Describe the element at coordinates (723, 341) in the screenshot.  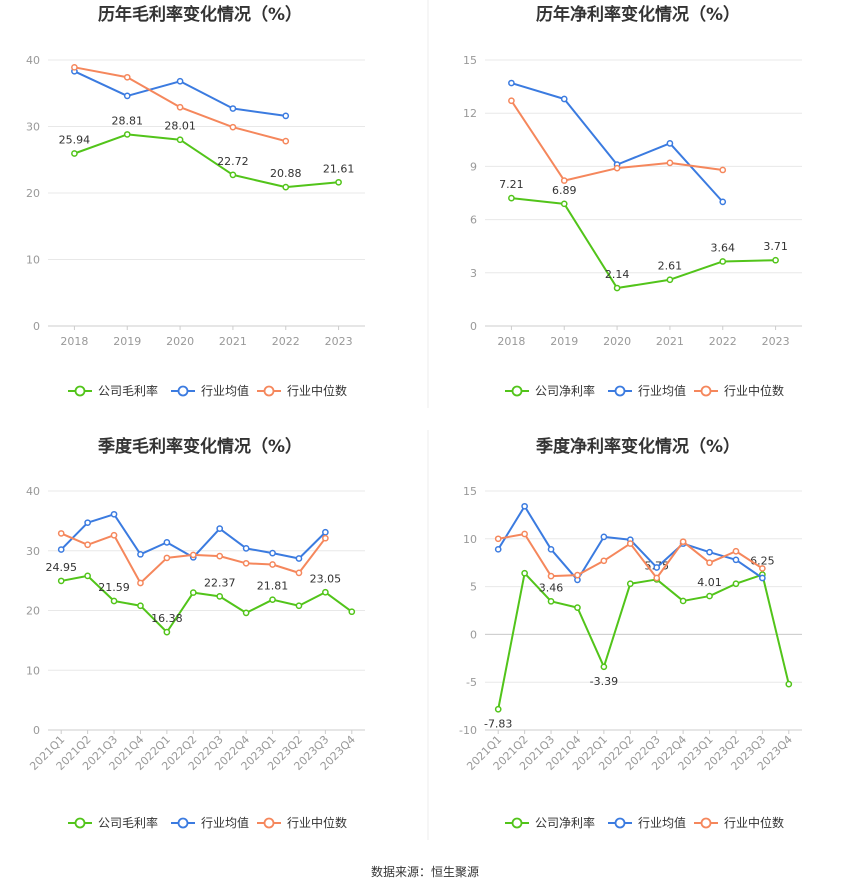
I see `x-tick-label: 2022` at that location.